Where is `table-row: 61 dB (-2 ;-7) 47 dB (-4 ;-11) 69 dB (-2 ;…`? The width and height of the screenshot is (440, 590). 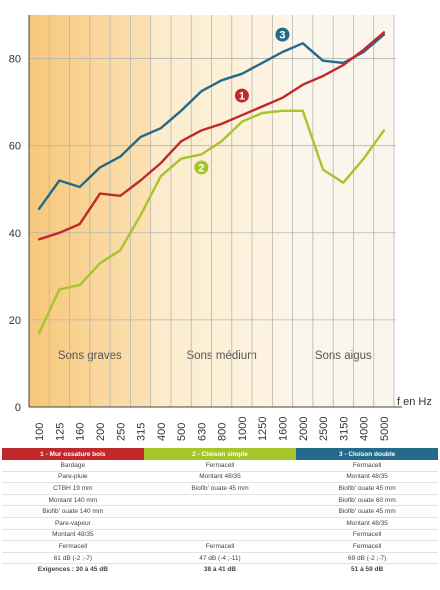
table-row: 61 dB (-2 ;-7) 47 dB (-4 ;-11) 69 dB (-2 ;… is located at coordinates (220, 558).